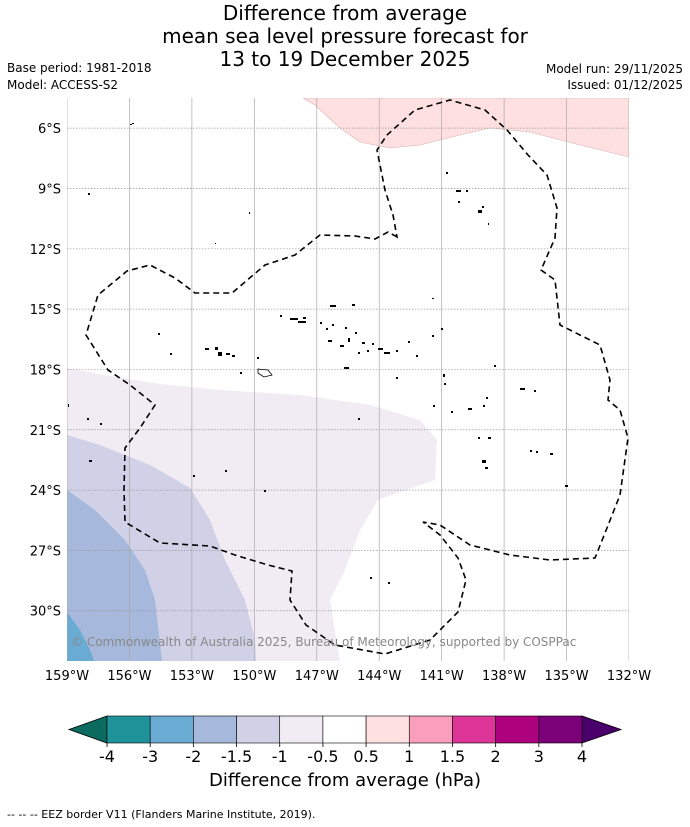 The height and width of the screenshot is (827, 690). What do you see at coordinates (45, 612) in the screenshot?
I see `lat-tick-label: 30°S` at bounding box center [45, 612].